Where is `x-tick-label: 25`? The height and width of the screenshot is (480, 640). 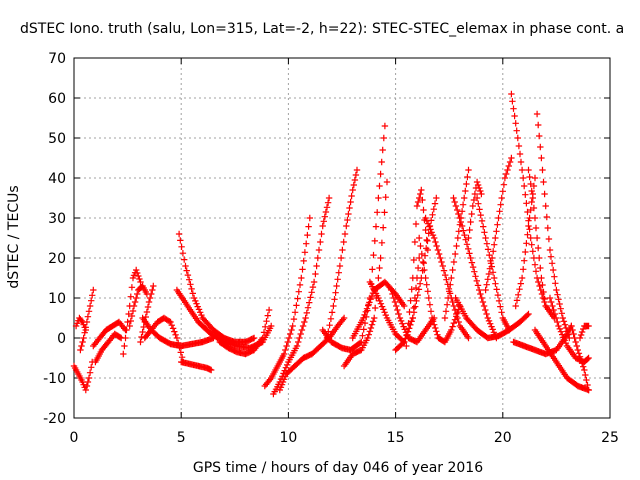 x-tick-label: 25 is located at coordinates (610, 438).